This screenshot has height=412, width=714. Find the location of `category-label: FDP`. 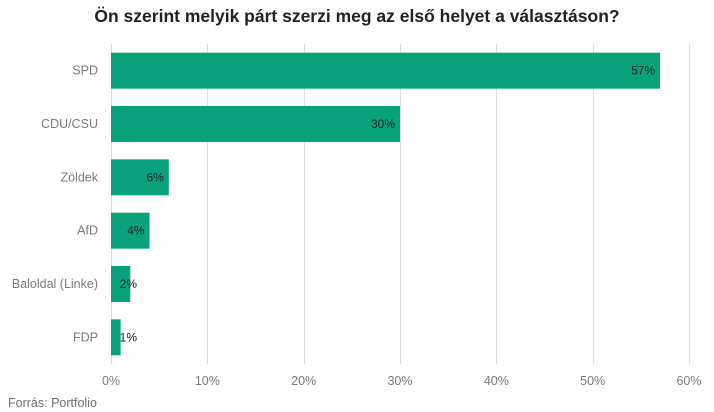

category-label: FDP is located at coordinates (85, 337).